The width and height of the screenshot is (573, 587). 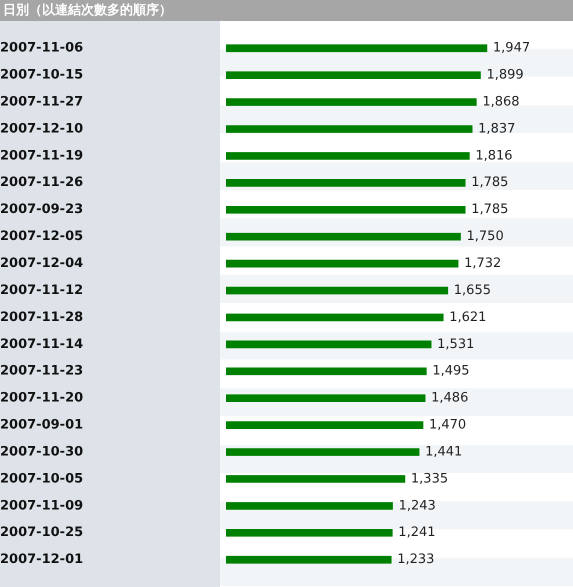 I want to click on data-label: 1,470, so click(x=447, y=425).